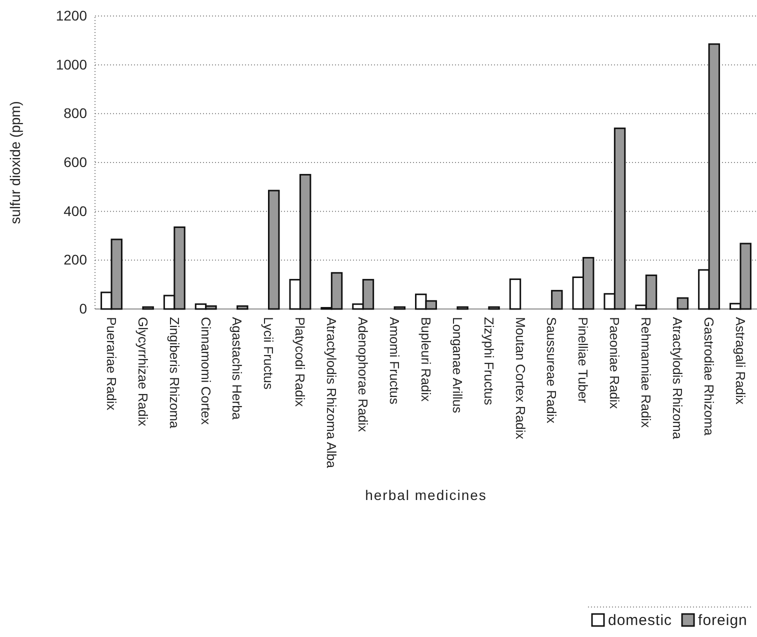 The height and width of the screenshot is (637, 757). I want to click on y-tick-label: 1000, so click(72, 64).